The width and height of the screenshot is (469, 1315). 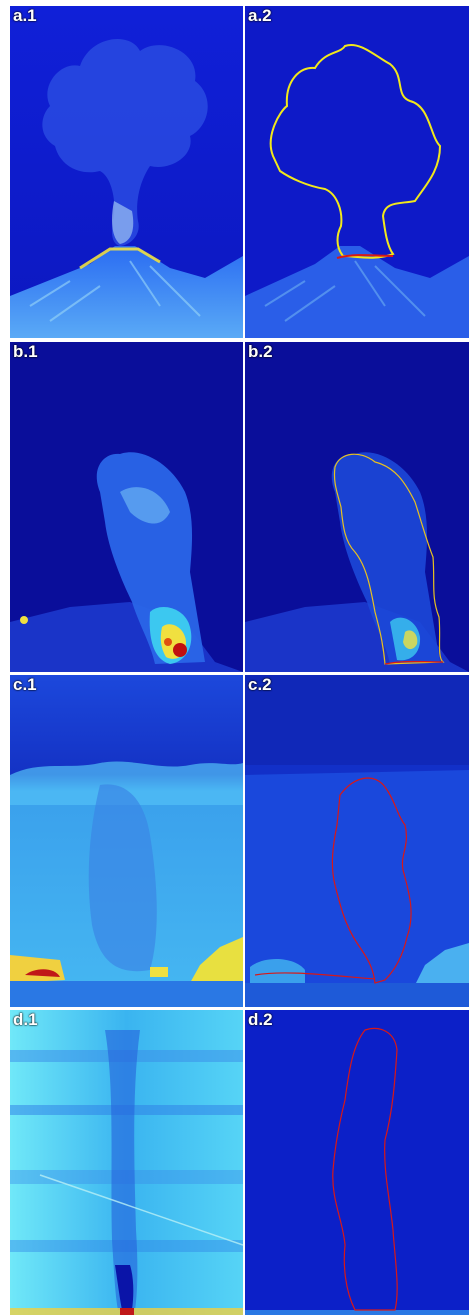 What do you see at coordinates (25, 684) in the screenshot?
I see `panel-label-c1: c.1` at bounding box center [25, 684].